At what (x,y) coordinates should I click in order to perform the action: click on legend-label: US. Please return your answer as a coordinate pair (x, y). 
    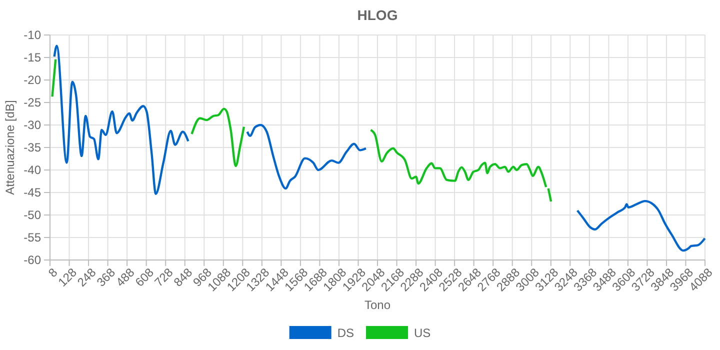
    Looking at the image, I should click on (422, 333).